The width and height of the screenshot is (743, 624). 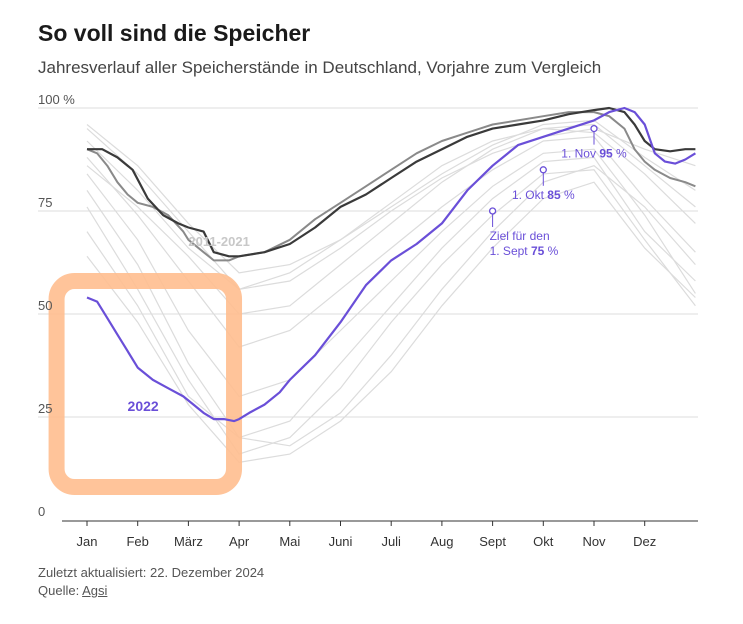 What do you see at coordinates (289, 541) in the screenshot?
I see `x-tick-label: Mai` at bounding box center [289, 541].